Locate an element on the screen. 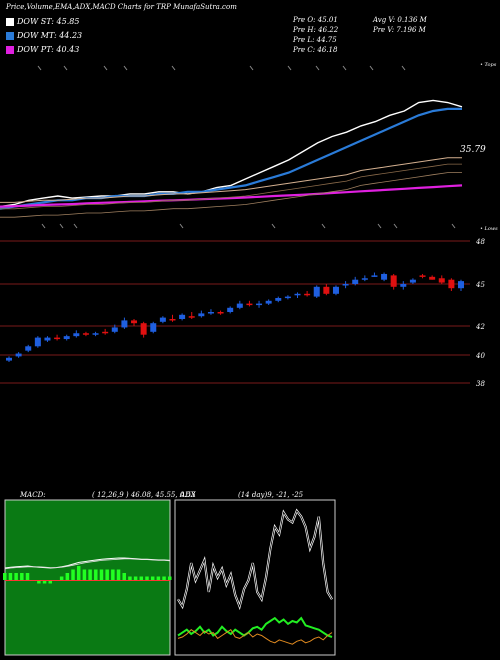 This screenshot has width=500, height=660. legend-swatch-pt is located at coordinates (10, 49).